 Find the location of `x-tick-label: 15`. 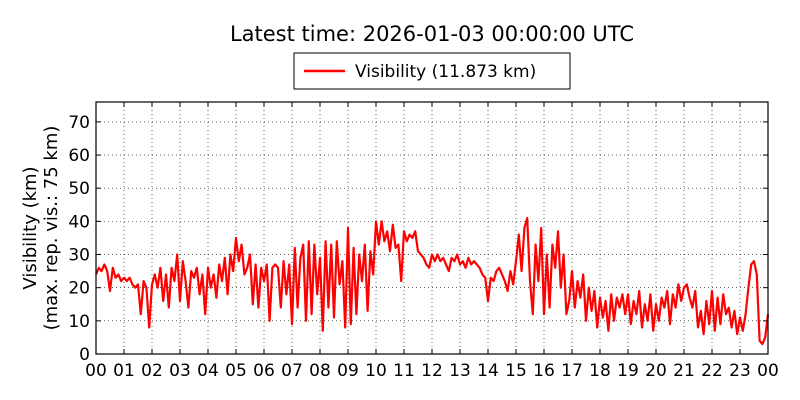

x-tick-label: 15 is located at coordinates (516, 371).